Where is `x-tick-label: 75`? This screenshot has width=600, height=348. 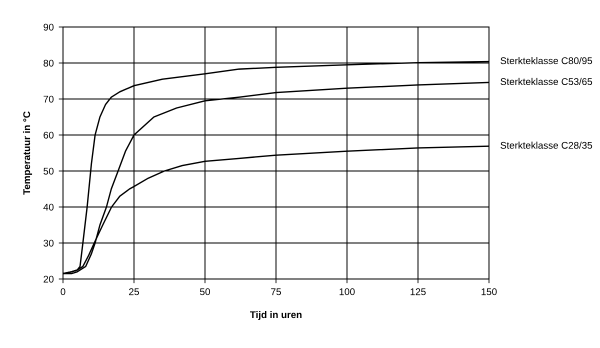 x-tick-label: 75 is located at coordinates (276, 292).